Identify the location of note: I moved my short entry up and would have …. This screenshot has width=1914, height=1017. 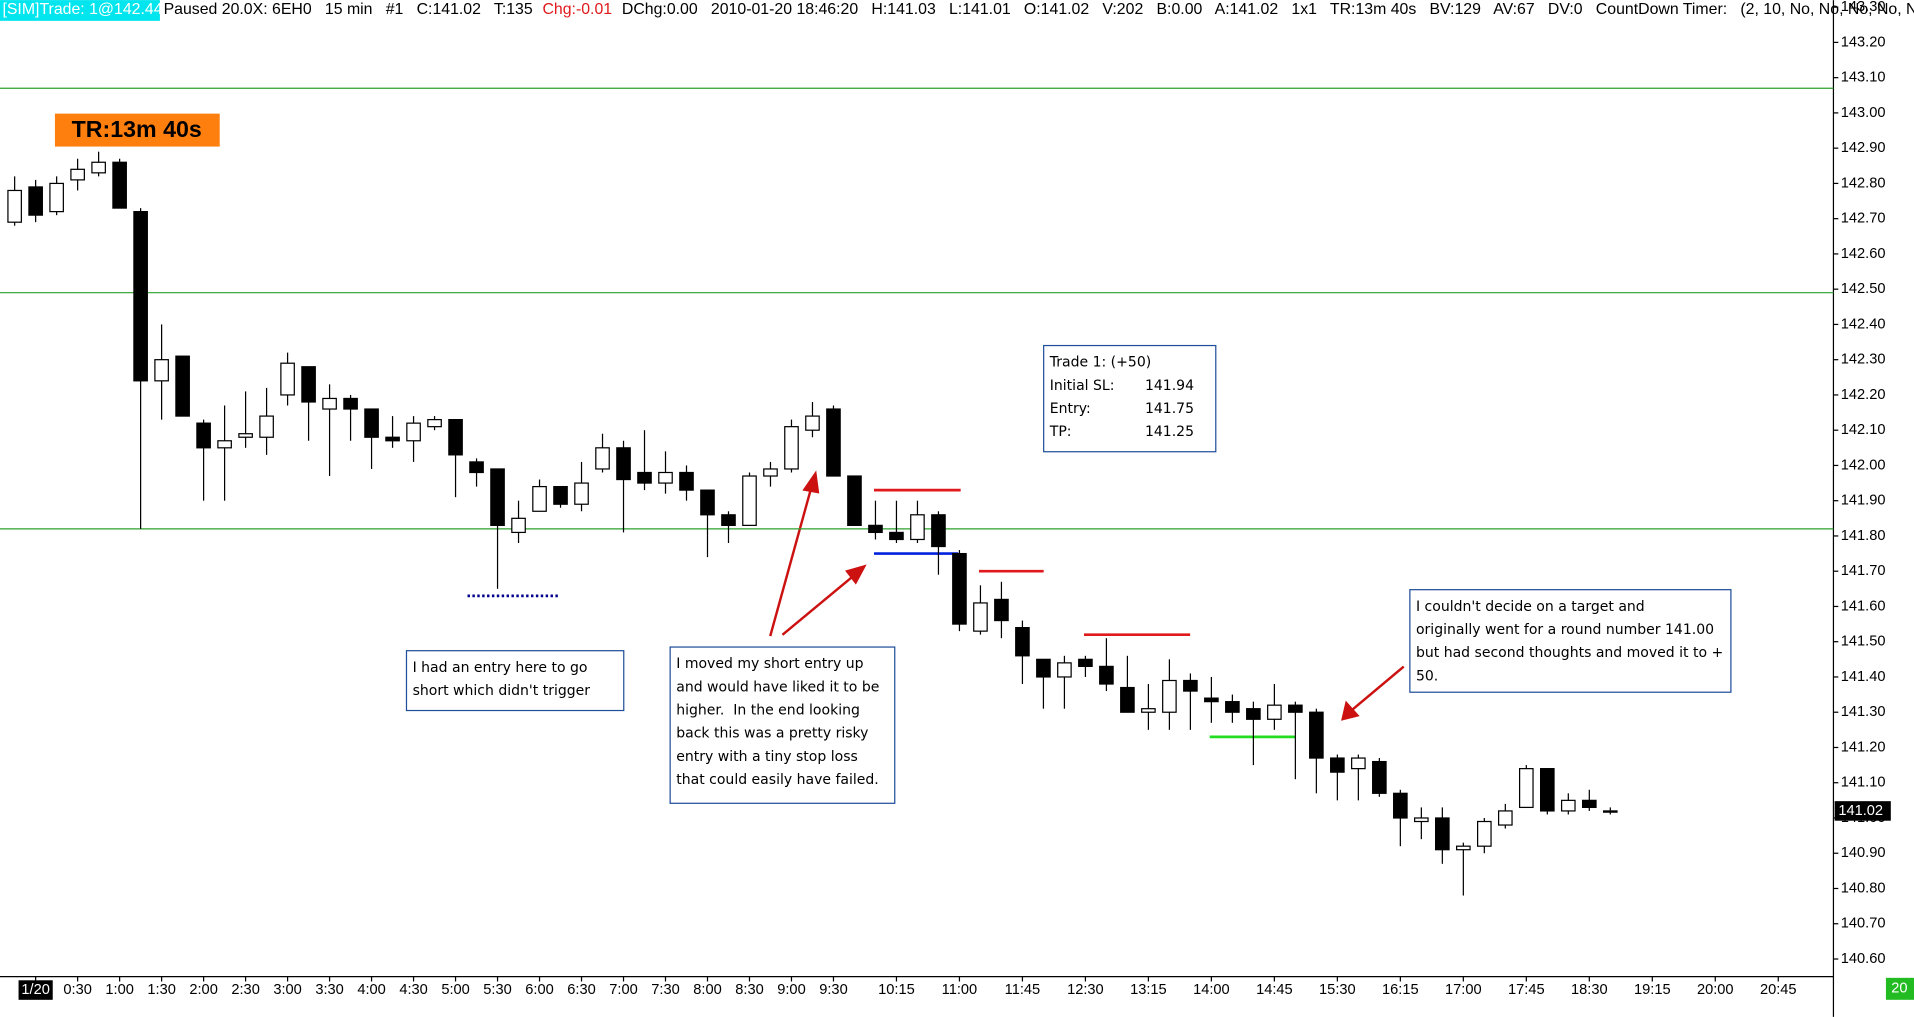
(782, 725).